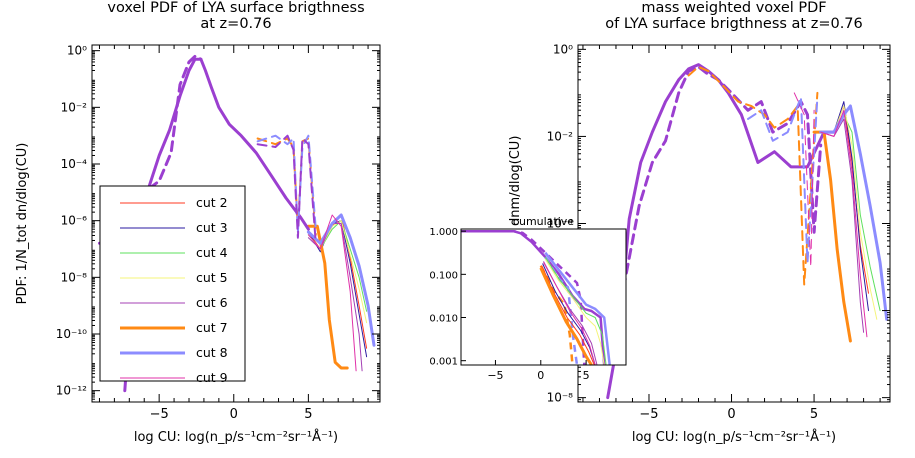  What do you see at coordinates (212, 327) in the screenshot?
I see `legend-label: cut 7` at bounding box center [212, 327].